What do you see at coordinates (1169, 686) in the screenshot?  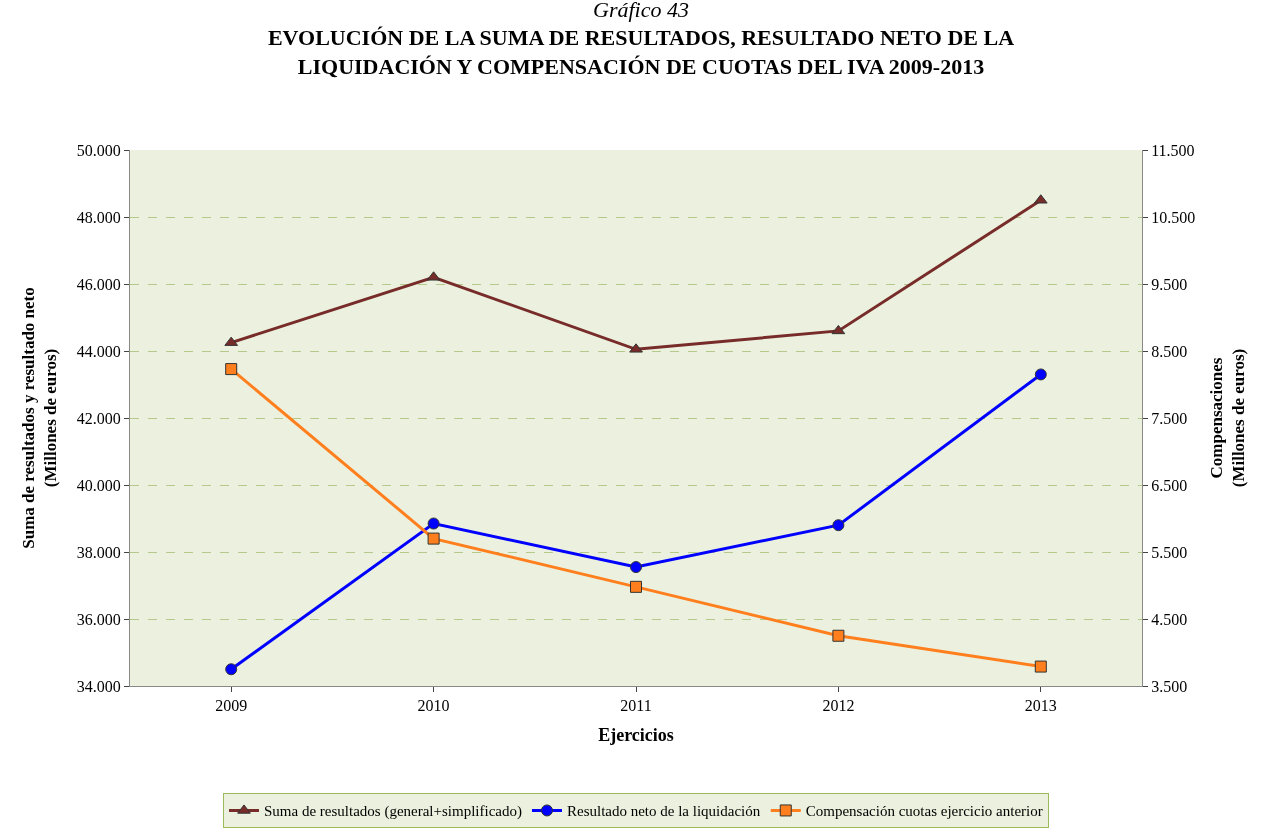 I see `y2-tick-label: 3.500` at bounding box center [1169, 686].